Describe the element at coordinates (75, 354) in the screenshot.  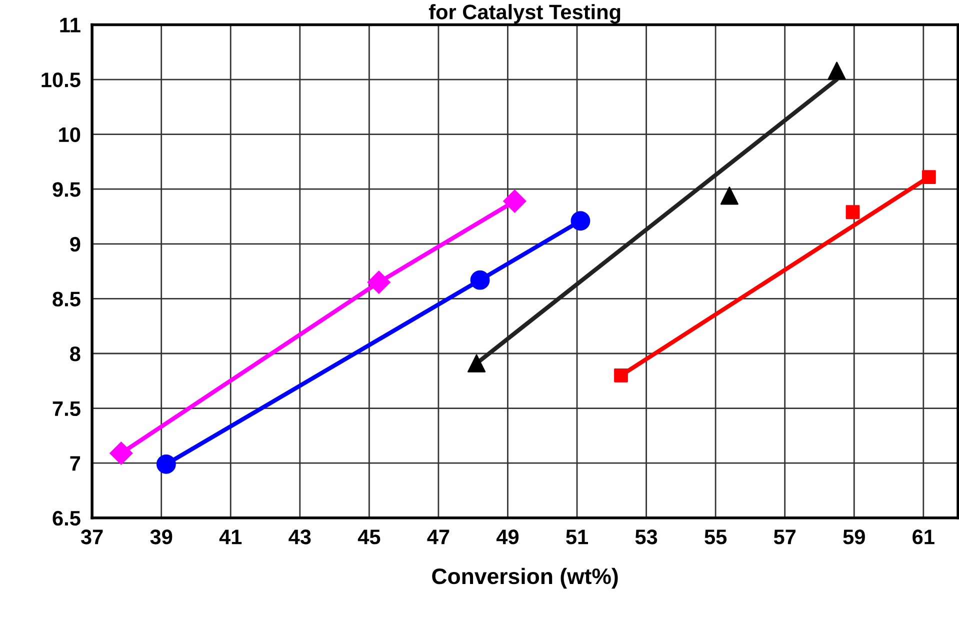
I see `y-tick-label: 8` at that location.